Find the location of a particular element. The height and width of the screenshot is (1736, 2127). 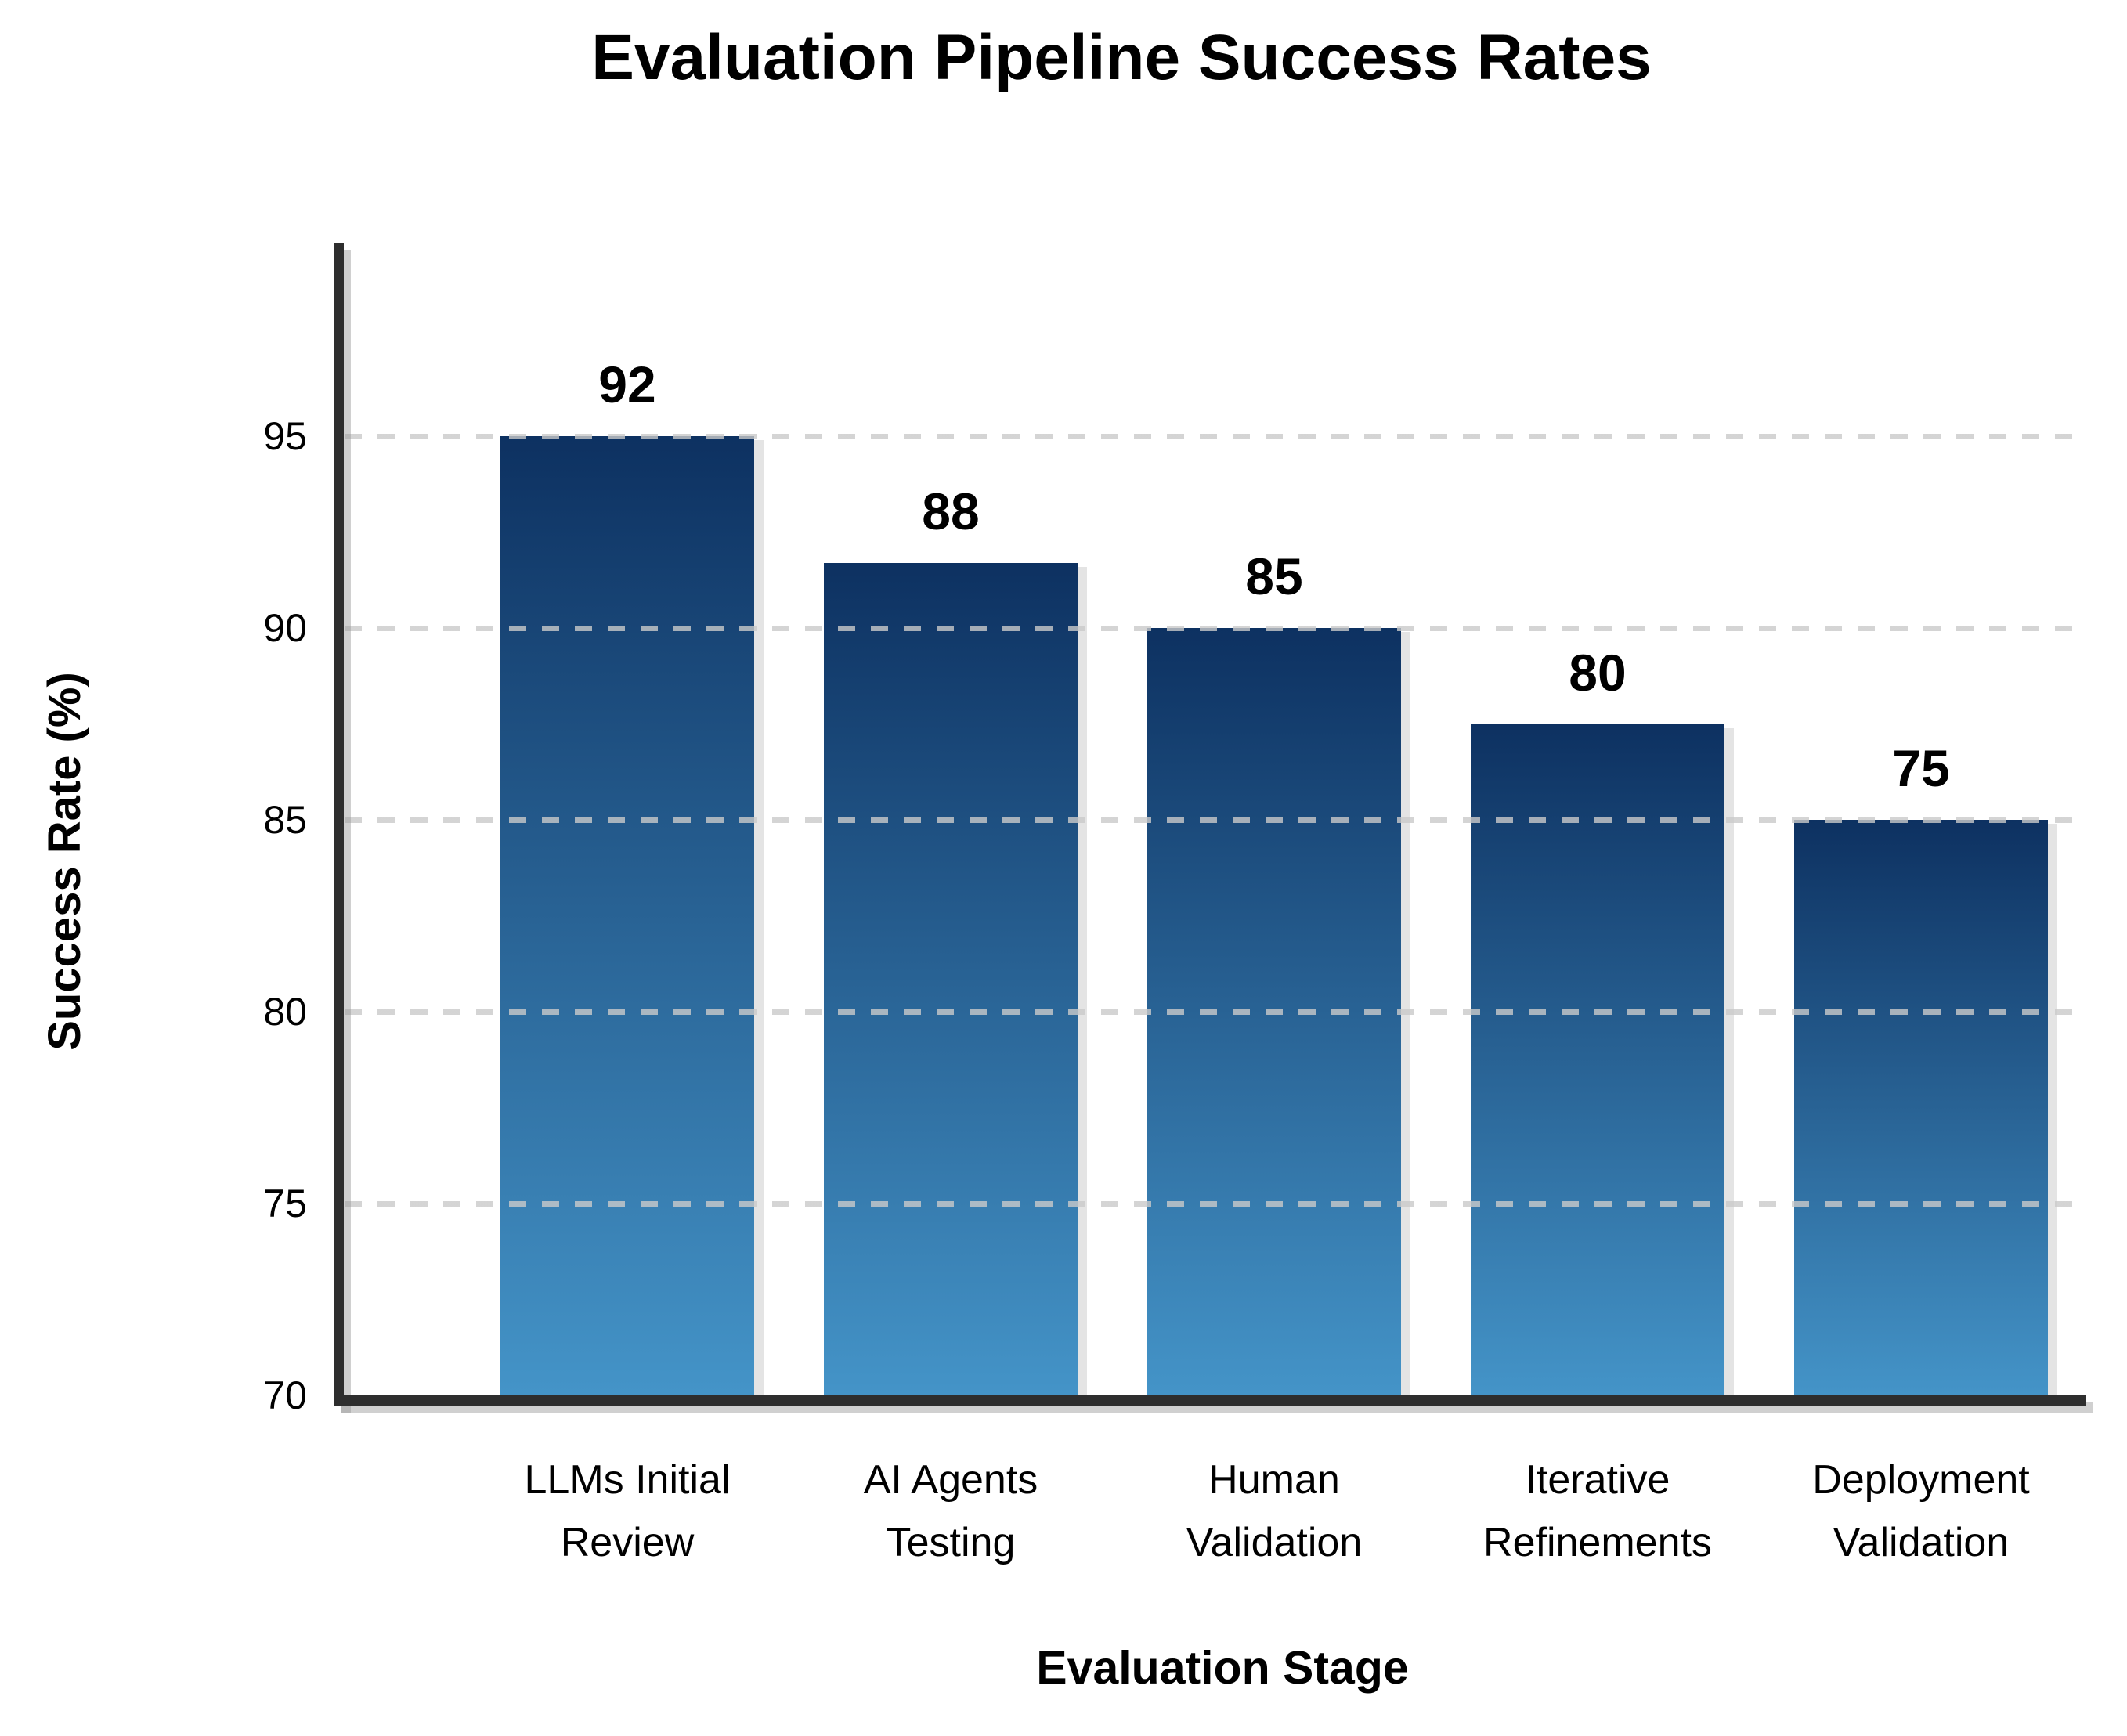

x-tick-label-line: LLMs Initial is located at coordinates (627, 1480).